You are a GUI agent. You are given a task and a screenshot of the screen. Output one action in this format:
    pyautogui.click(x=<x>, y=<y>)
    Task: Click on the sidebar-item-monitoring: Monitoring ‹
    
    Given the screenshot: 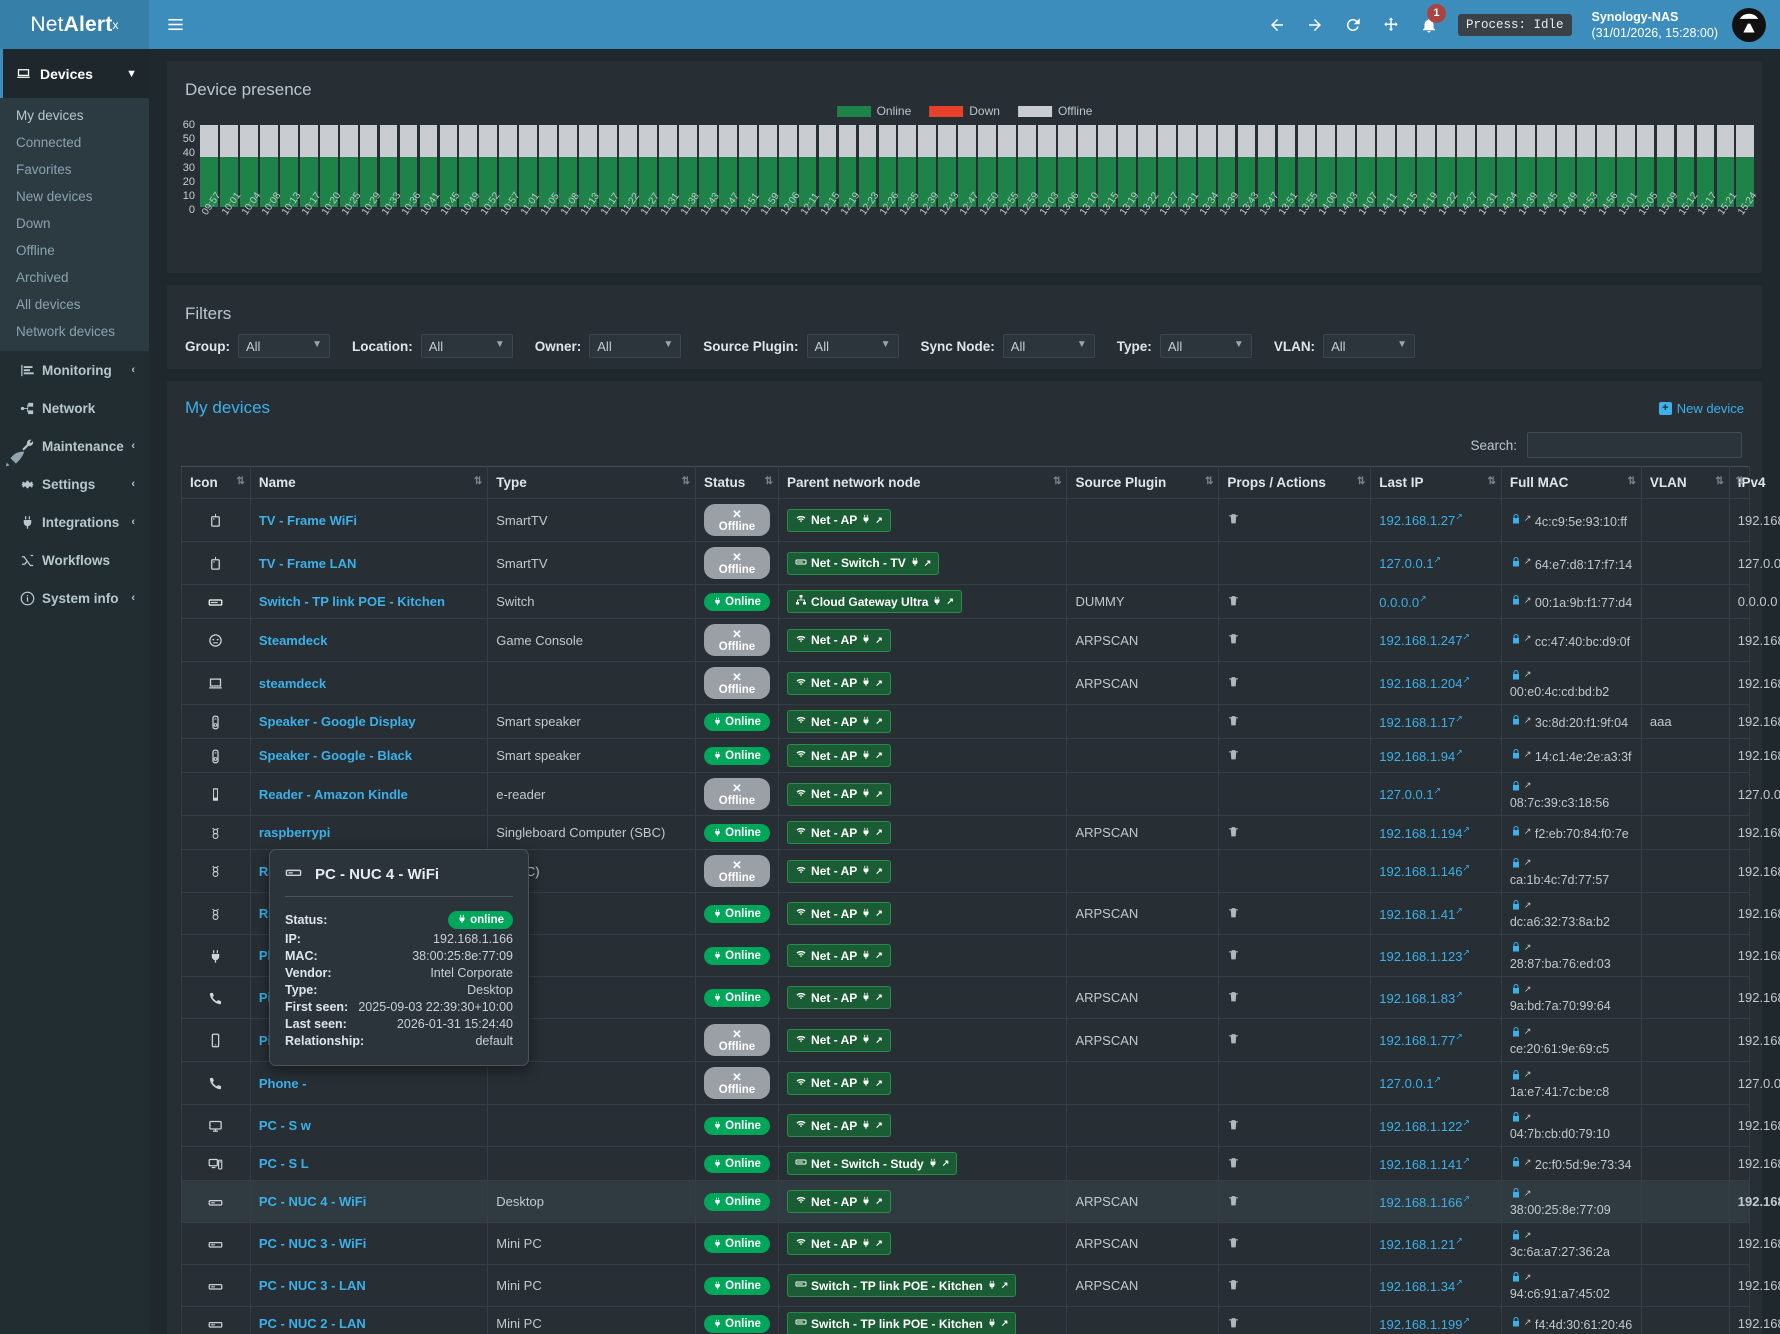 What is the action you would take?
    pyautogui.click(x=74, y=370)
    